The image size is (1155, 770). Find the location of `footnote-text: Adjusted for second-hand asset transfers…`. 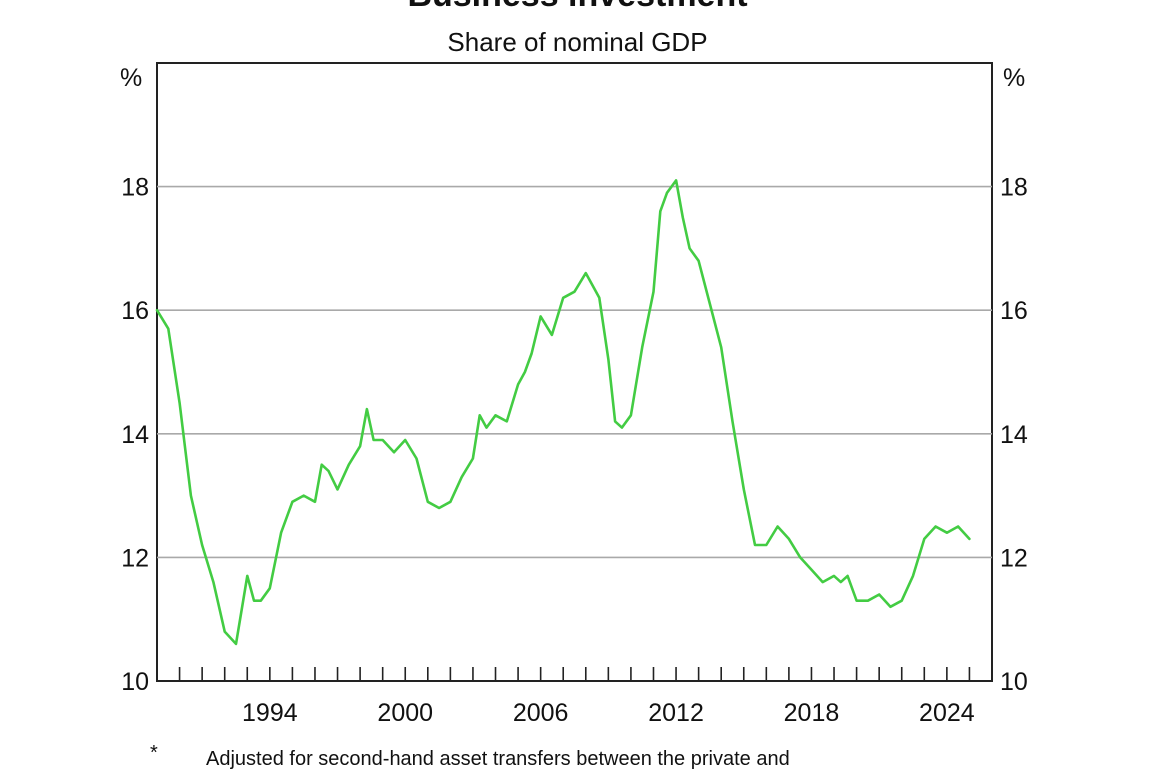

footnote-text: Adjusted for second-hand asset transfers… is located at coordinates (498, 759).